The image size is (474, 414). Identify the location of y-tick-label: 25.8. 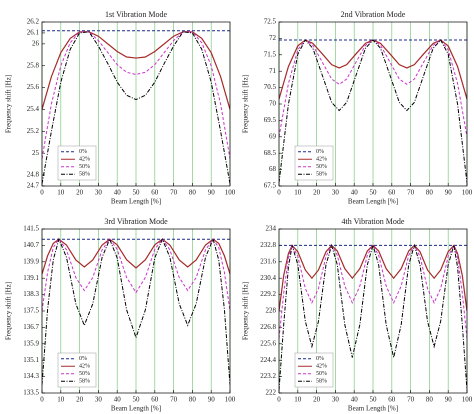
(33, 65).